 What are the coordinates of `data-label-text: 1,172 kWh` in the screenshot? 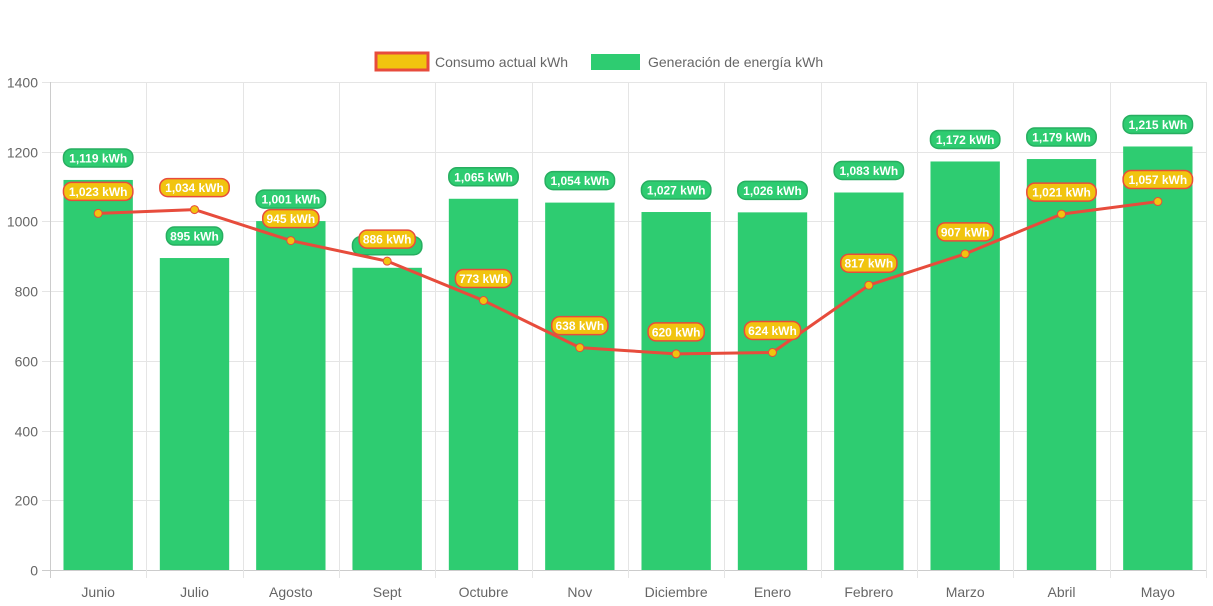 It's located at (965, 140).